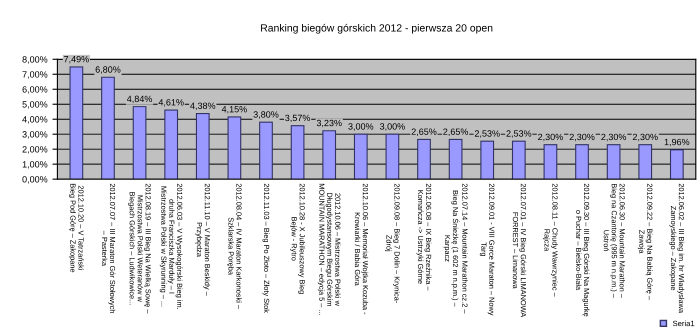 This screenshot has width=700, height=333. I want to click on y-tick-label: 1,00%, so click(35, 165).